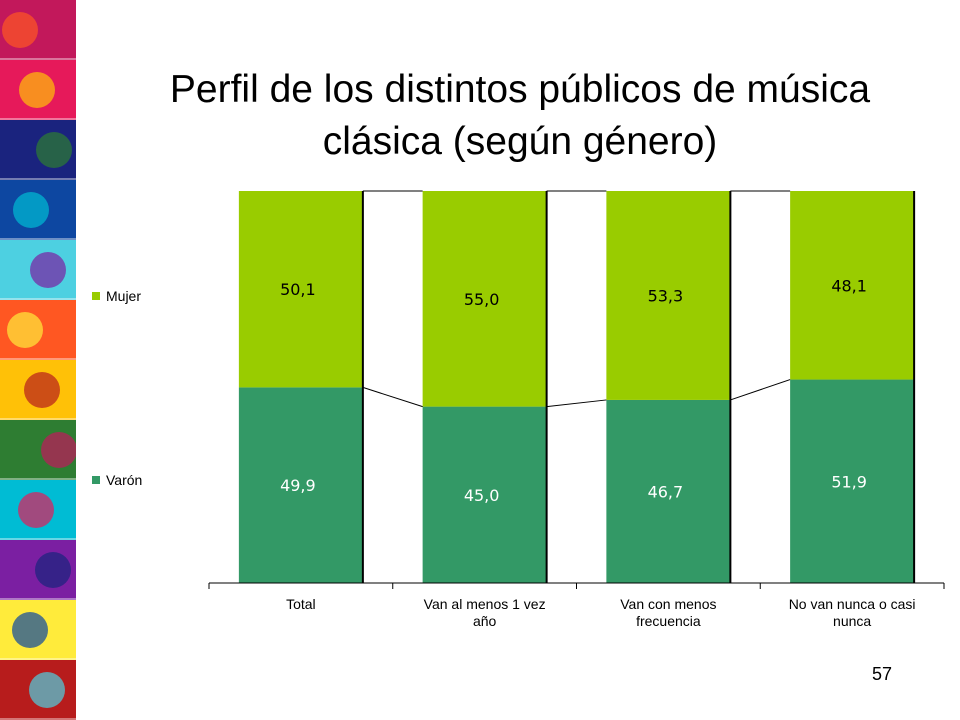 The height and width of the screenshot is (720, 960). What do you see at coordinates (485, 604) in the screenshot?
I see `category-label: Van al menos 1 vez` at bounding box center [485, 604].